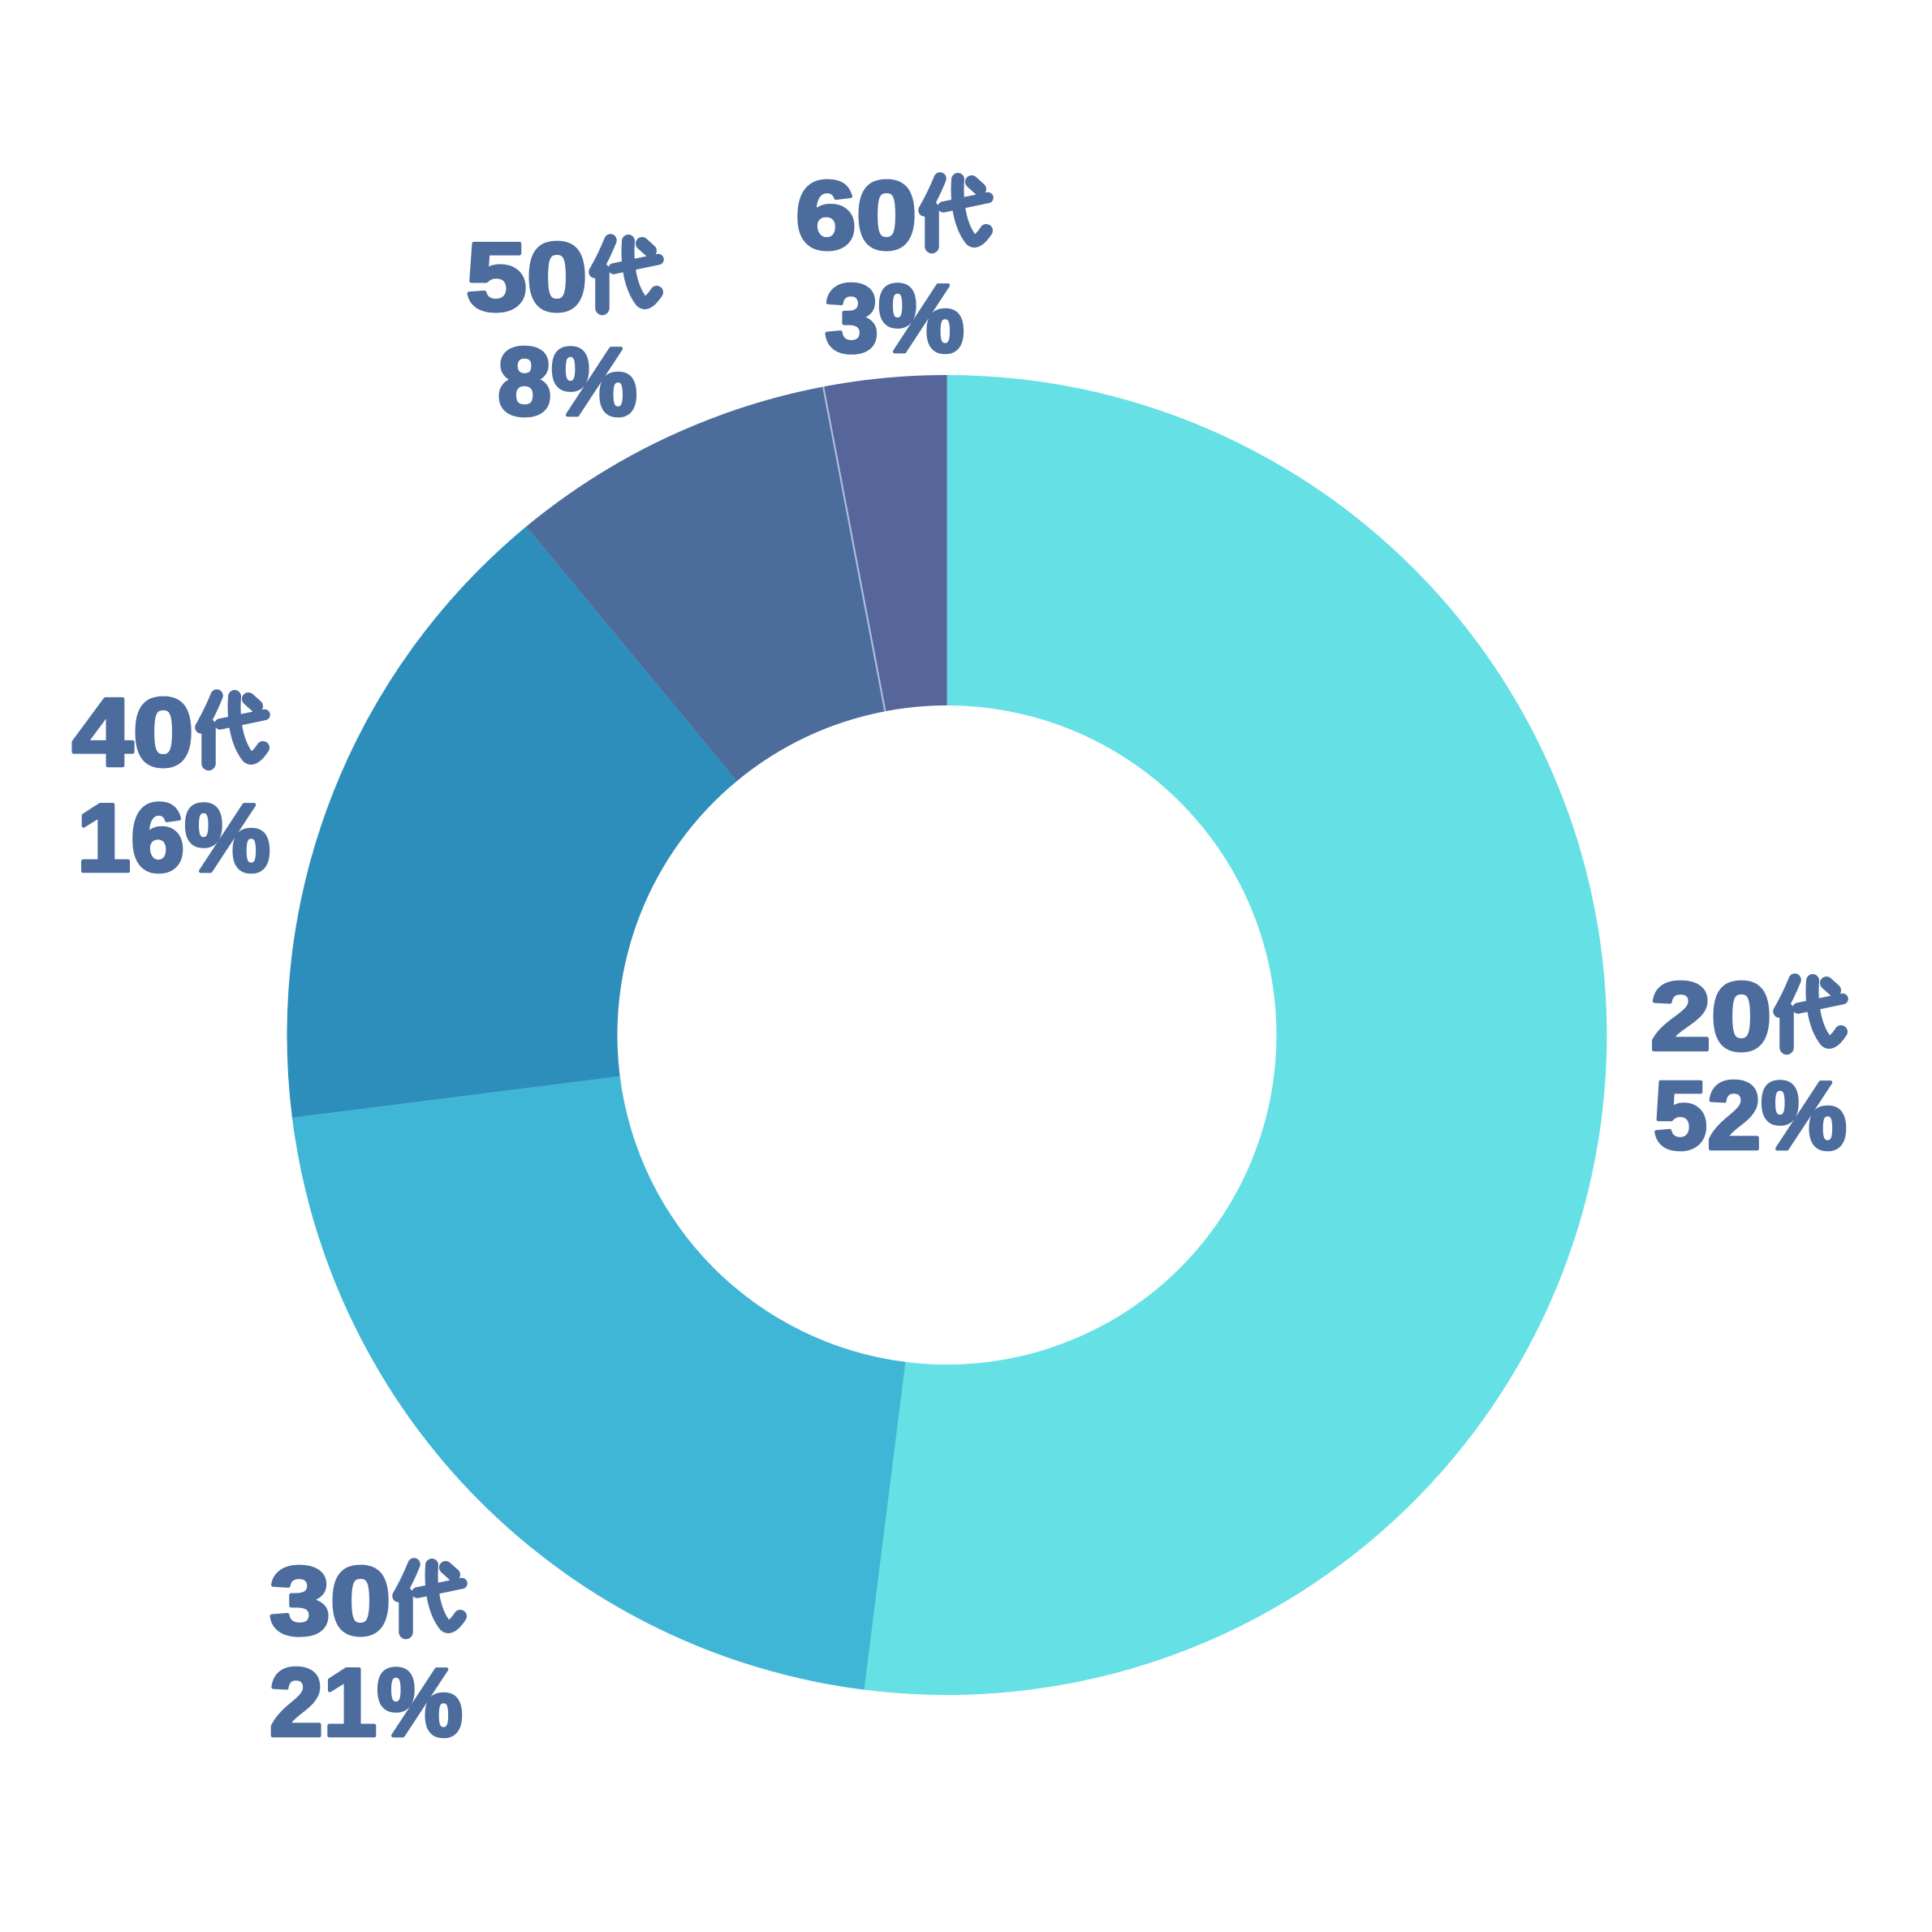 Image resolution: width=1932 pixels, height=1932 pixels. I want to click on svg-text: 30, so click(330, 1600).